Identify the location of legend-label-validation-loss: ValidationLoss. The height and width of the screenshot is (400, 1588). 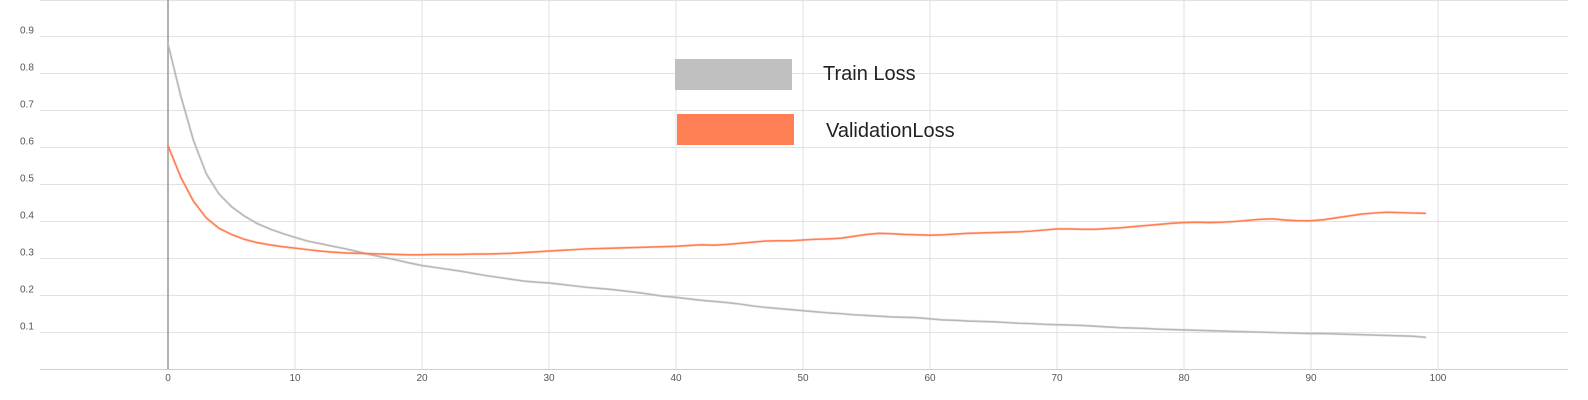
(890, 131).